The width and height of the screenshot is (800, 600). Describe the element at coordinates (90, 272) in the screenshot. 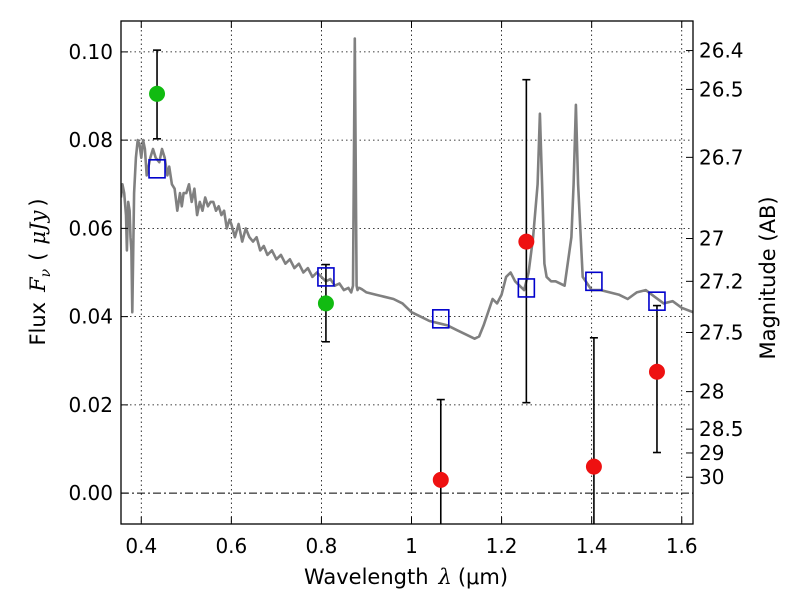

I see `y-tick-labels: 0.00 0.02 0.04 0.06 0.08 0.10` at that location.